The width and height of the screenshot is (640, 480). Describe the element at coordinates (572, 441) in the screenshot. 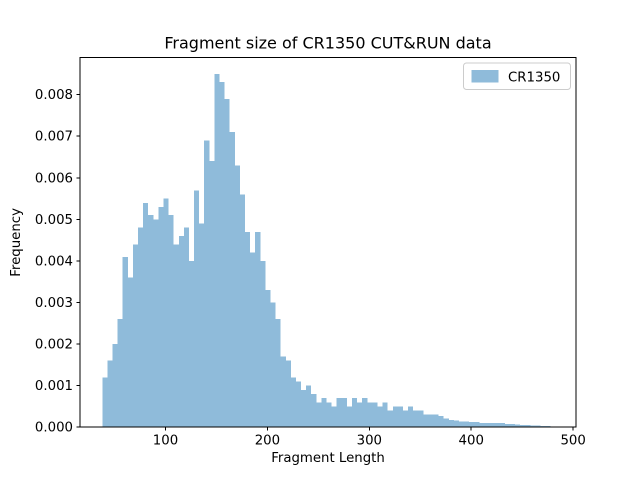

I see `x-tick-label: 500` at that location.